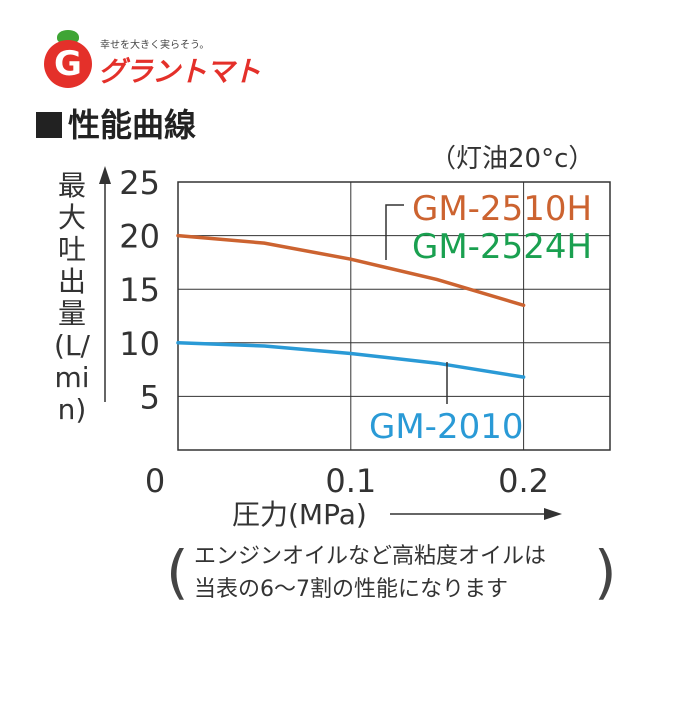 Image resolution: width=700 pixels, height=721 pixels. Describe the element at coordinates (446, 427) in the screenshot. I see `series-label-gm-2010: GM-2010` at that location.